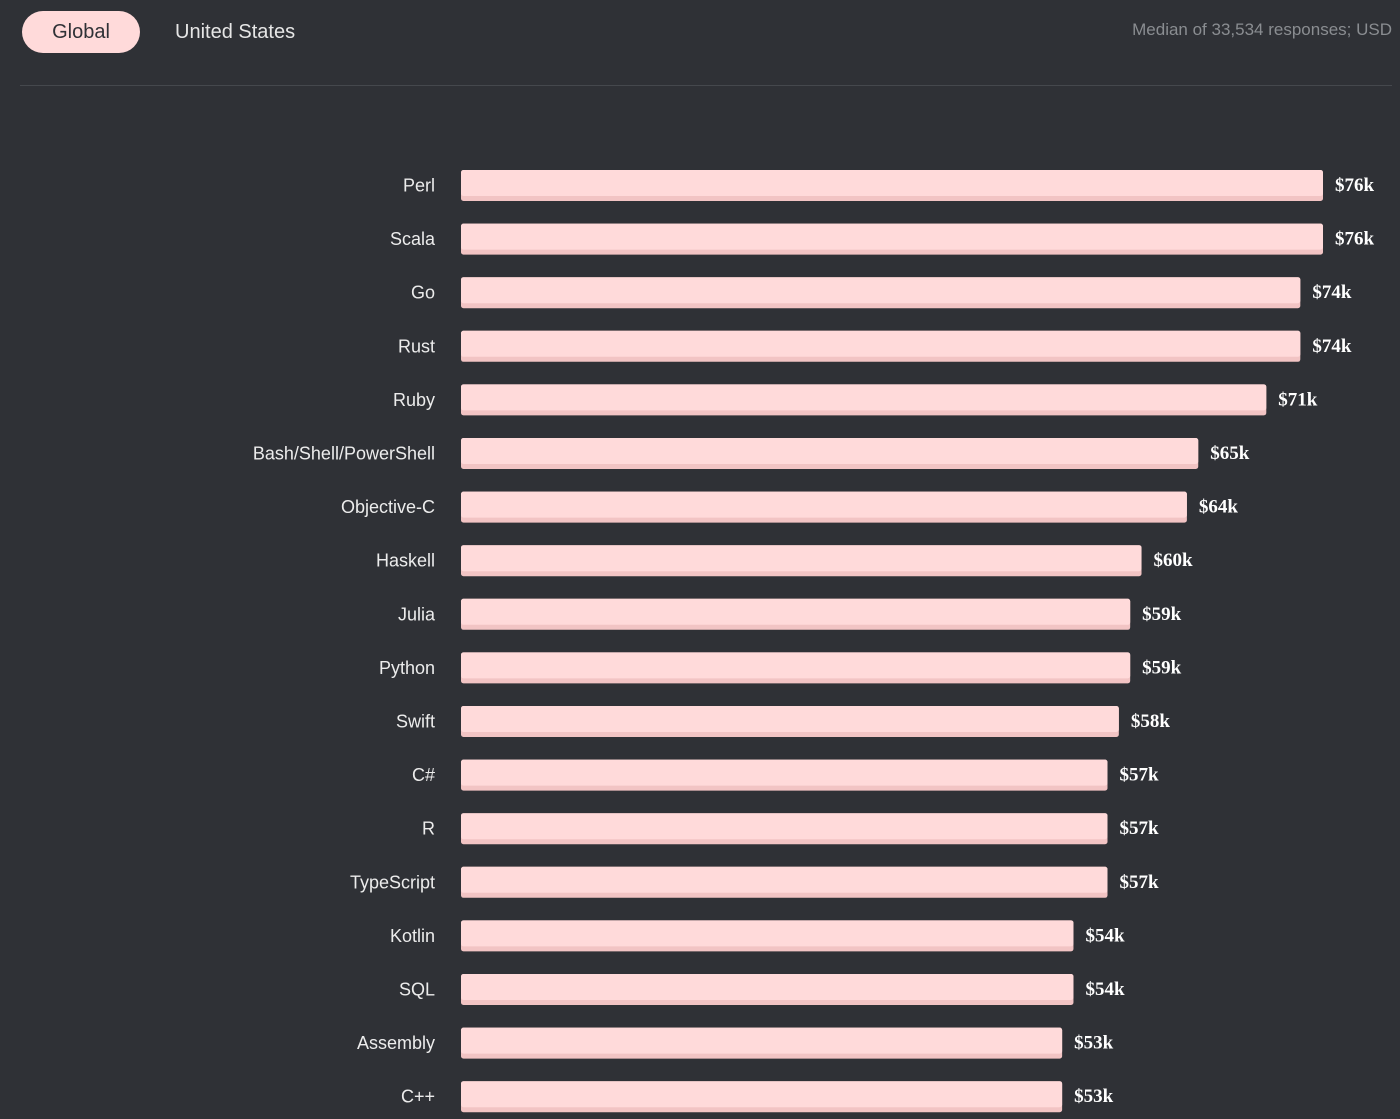 The image size is (1400, 1119). Describe the element at coordinates (407, 668) in the screenshot. I see `category-label: Python` at that location.